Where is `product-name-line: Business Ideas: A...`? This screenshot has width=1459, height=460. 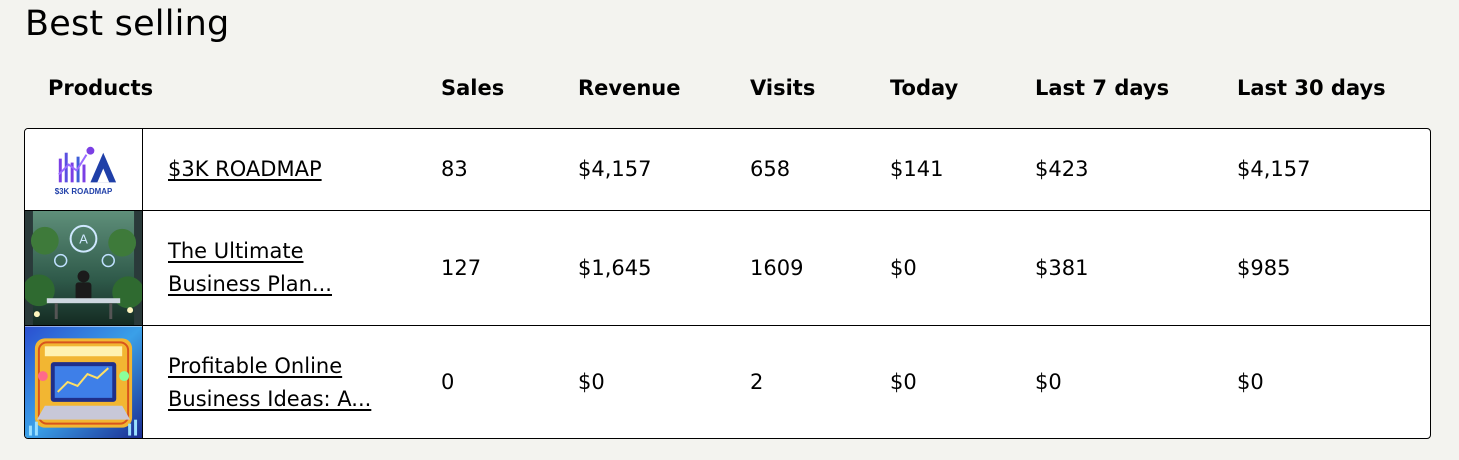 product-name-line: Business Ideas: A... is located at coordinates (270, 399).